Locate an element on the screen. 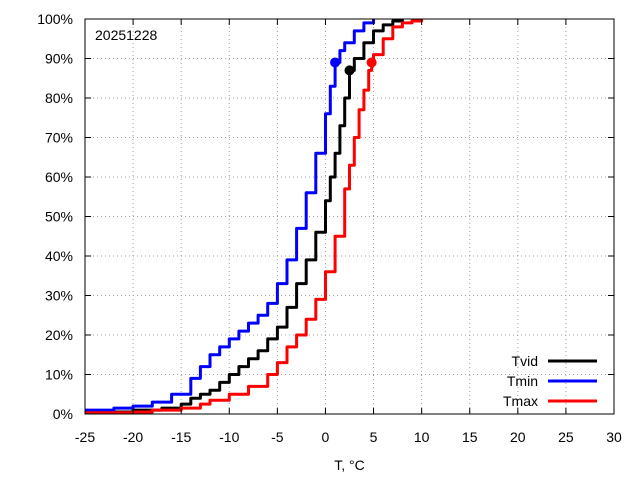 The width and height of the screenshot is (640, 480). series-marker-tmax is located at coordinates (371, 62).